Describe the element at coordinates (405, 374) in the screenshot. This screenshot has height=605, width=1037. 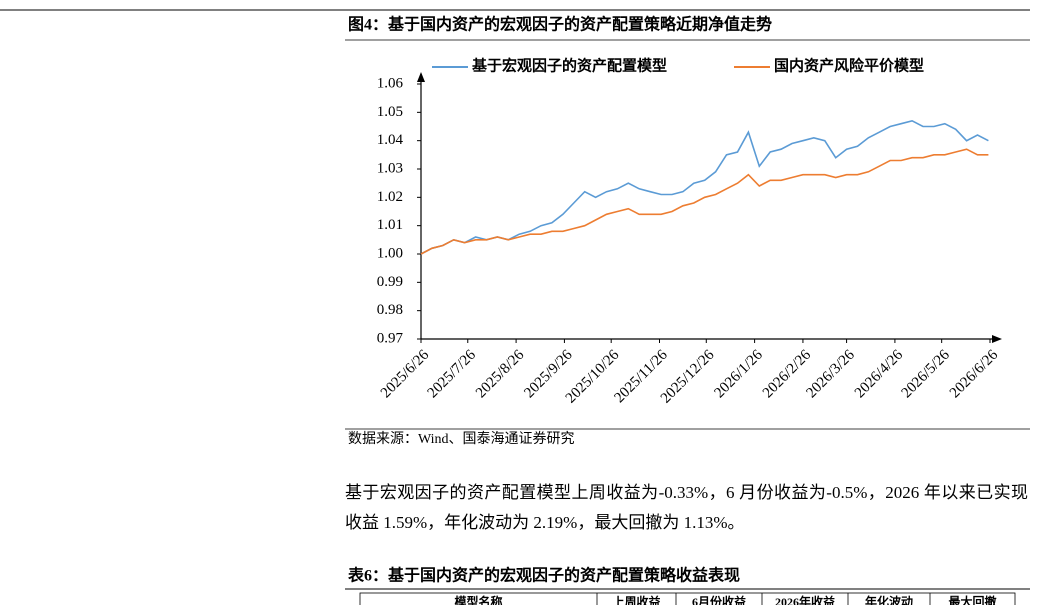
I see `x-tick-label: 2025/6/26` at that location.